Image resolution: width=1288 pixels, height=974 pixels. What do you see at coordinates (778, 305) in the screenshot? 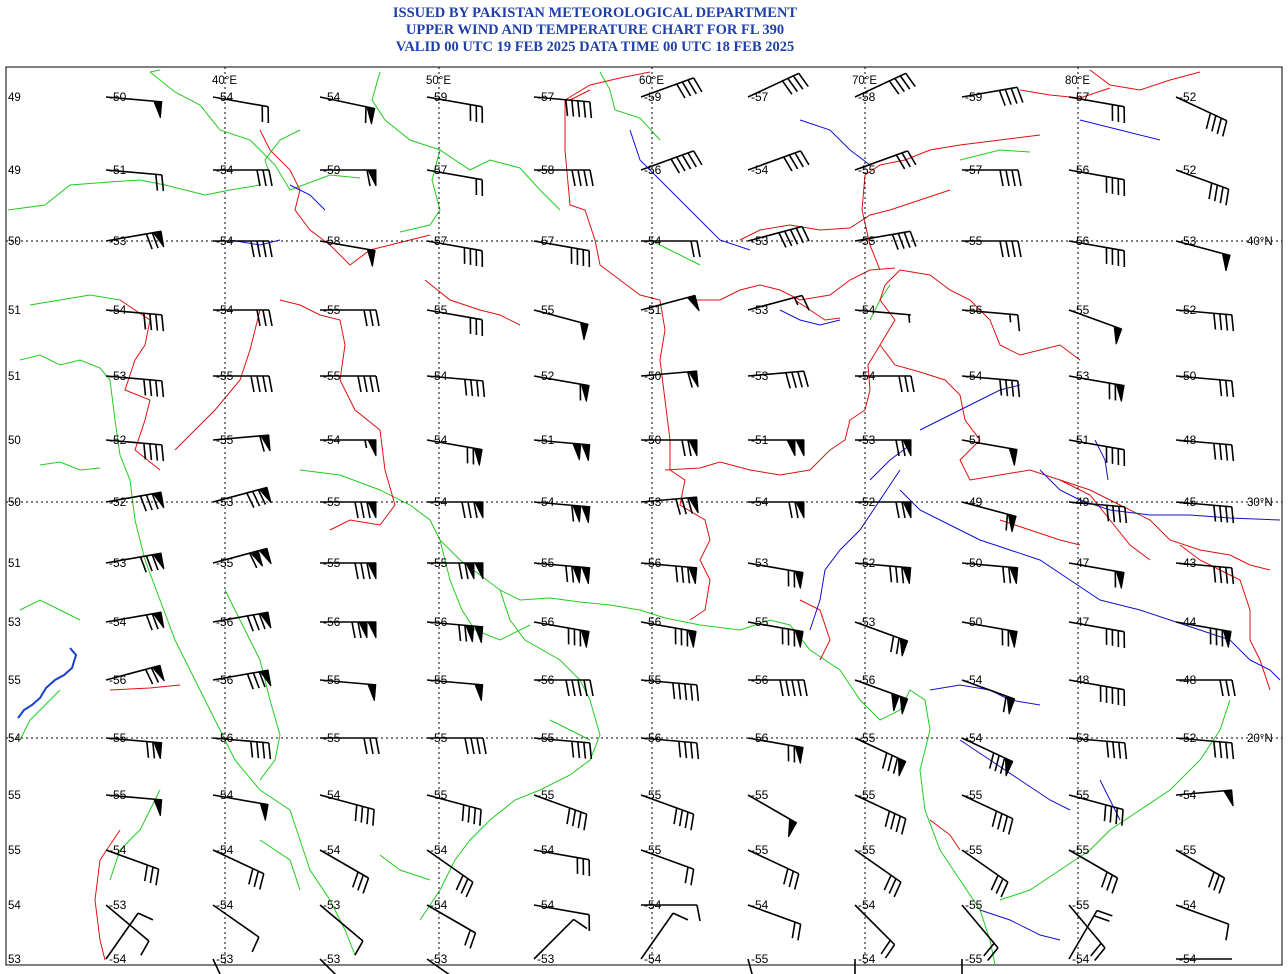
I see `wind-station: -53` at bounding box center [778, 305].